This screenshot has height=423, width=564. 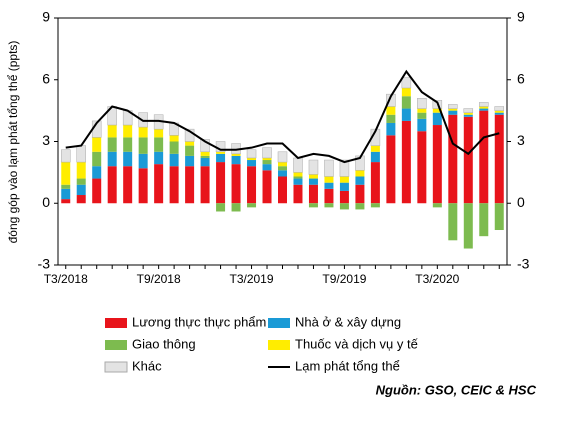 What do you see at coordinates (46, 202) in the screenshot?
I see `y-tick-label: 0` at bounding box center [46, 202].